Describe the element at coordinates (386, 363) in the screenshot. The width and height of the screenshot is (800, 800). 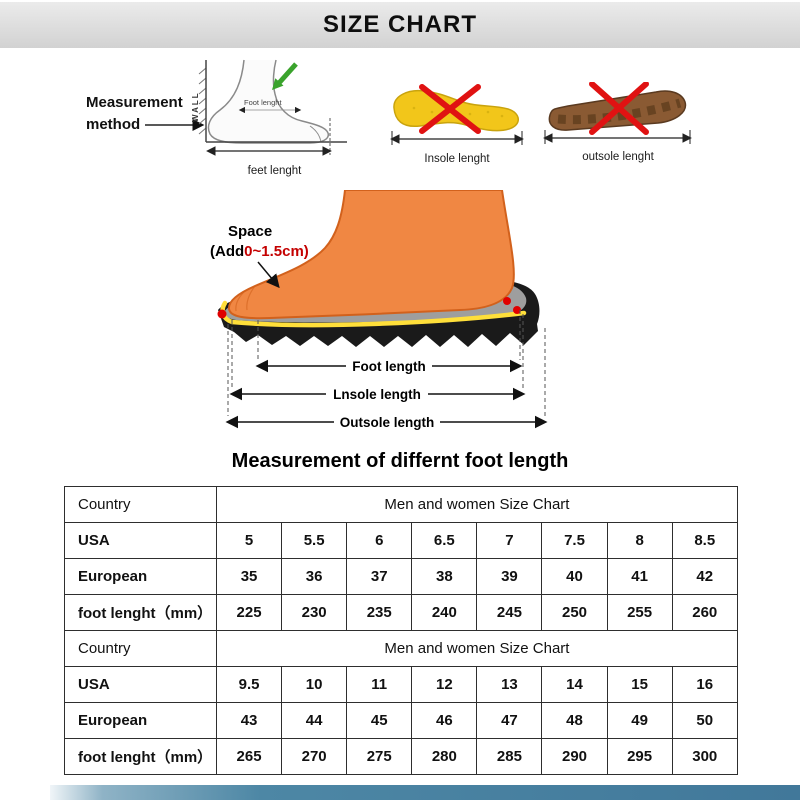
I see `guide-lines` at that location.